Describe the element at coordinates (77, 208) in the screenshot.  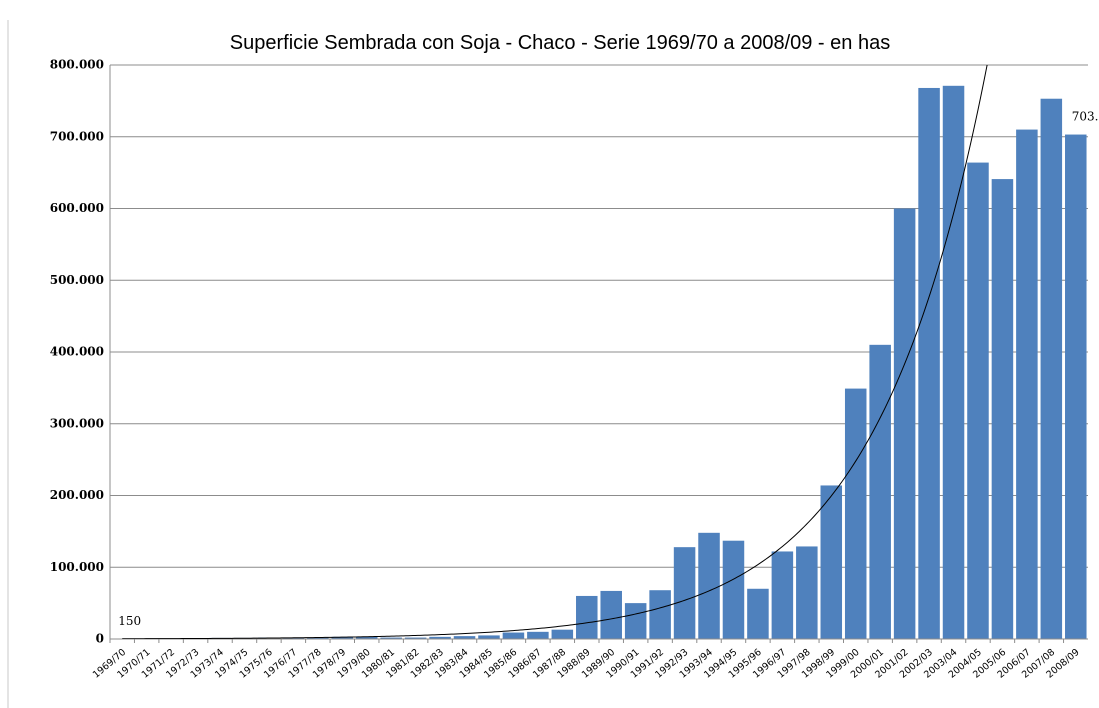
I see `y-tick-label: 600.000` at that location.